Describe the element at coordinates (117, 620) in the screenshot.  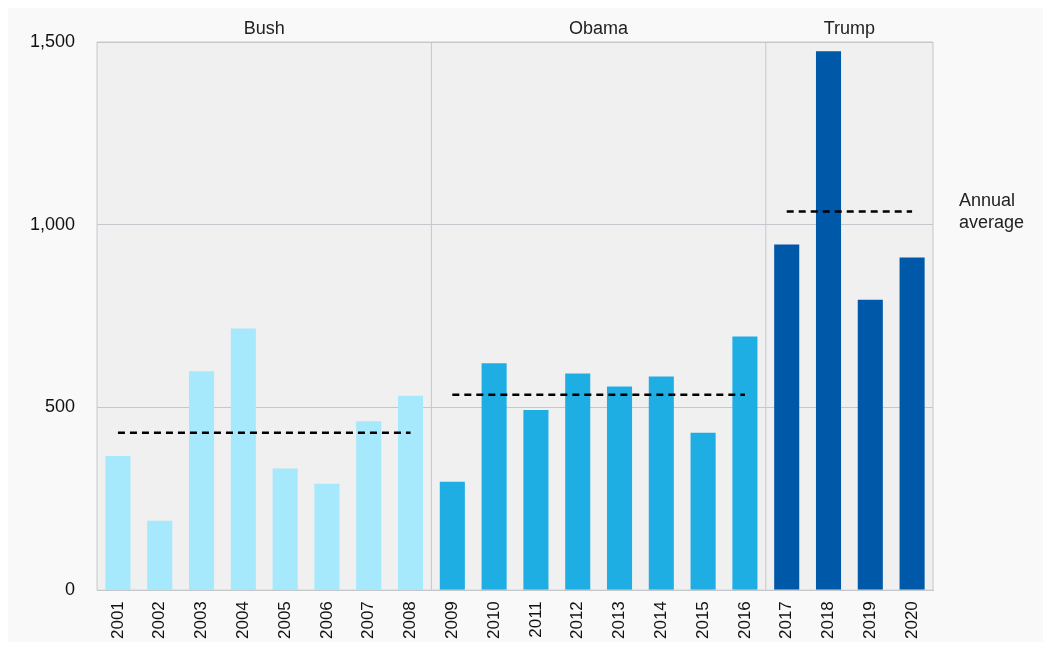
I see `x-tick-label: 2001` at that location.